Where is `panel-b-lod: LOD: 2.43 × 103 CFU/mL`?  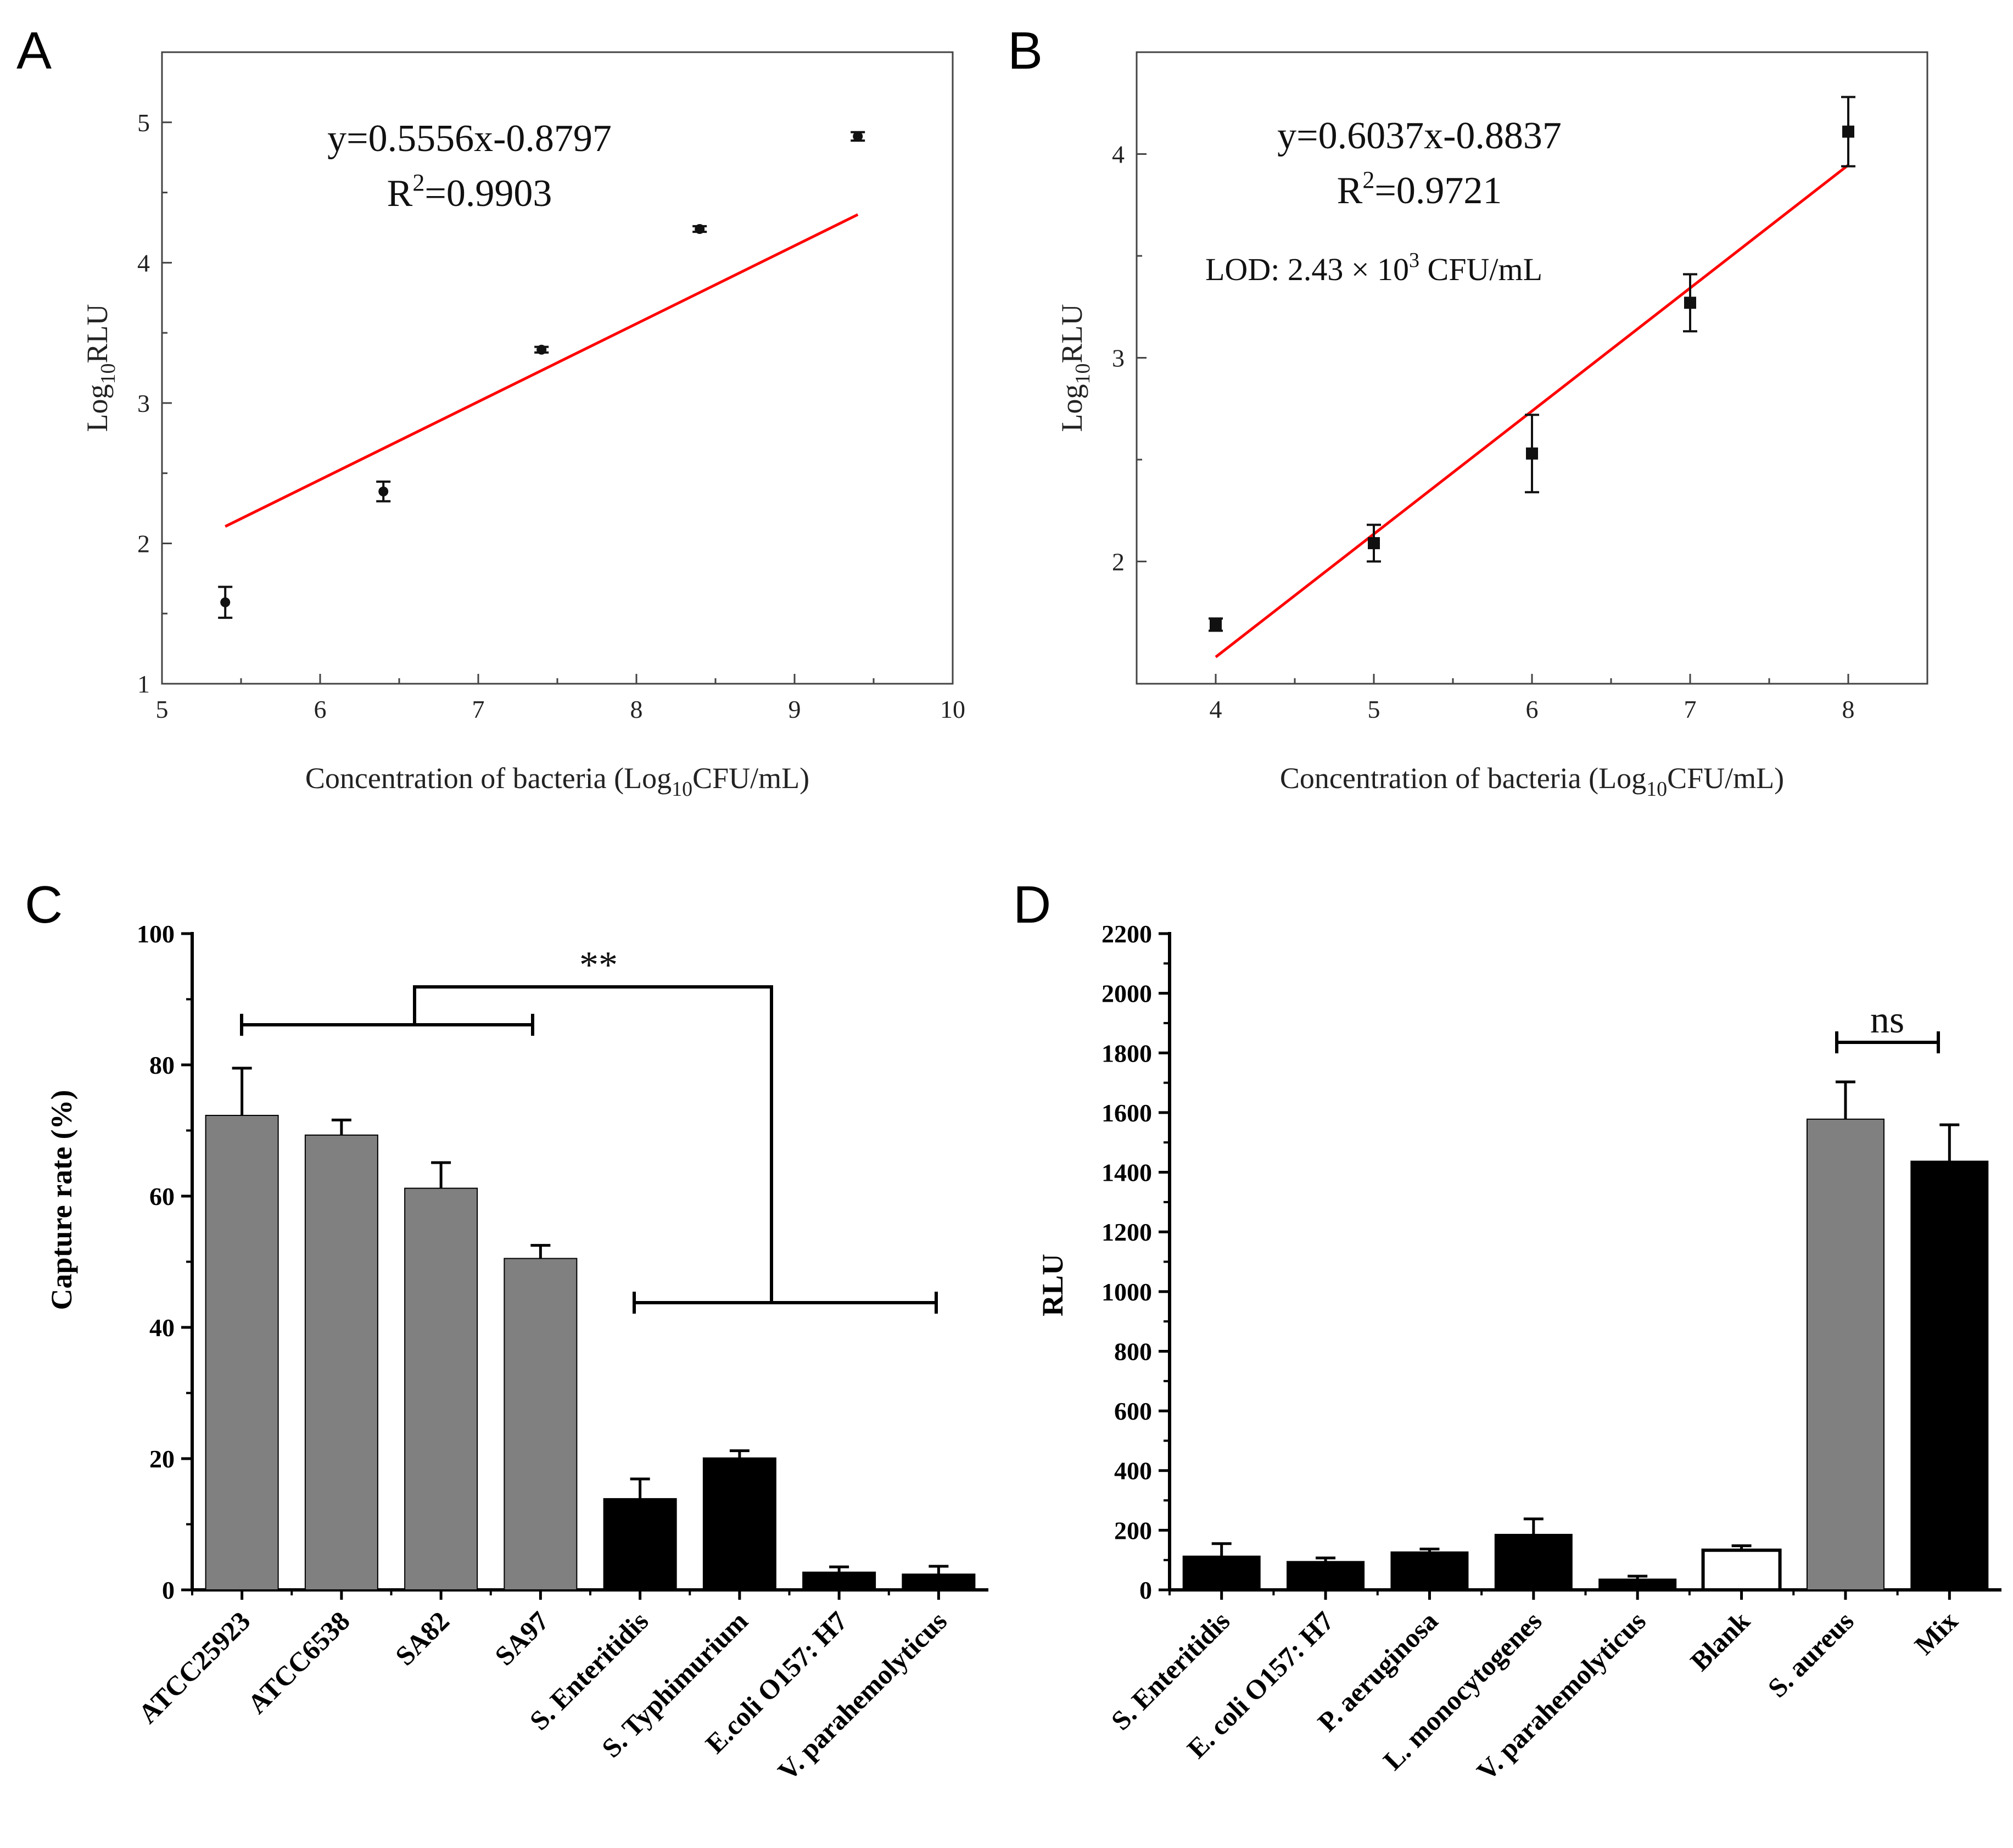 panel-b-lod: LOD: 2.43 × 103 CFU/mL is located at coordinates (1373, 268).